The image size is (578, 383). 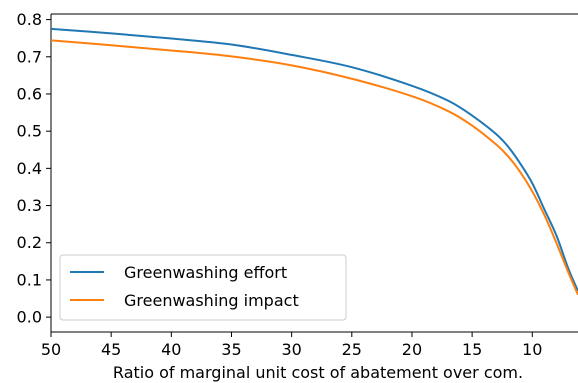 What do you see at coordinates (29, 317) in the screenshot?
I see `y-tick-label: 0.0` at bounding box center [29, 317].